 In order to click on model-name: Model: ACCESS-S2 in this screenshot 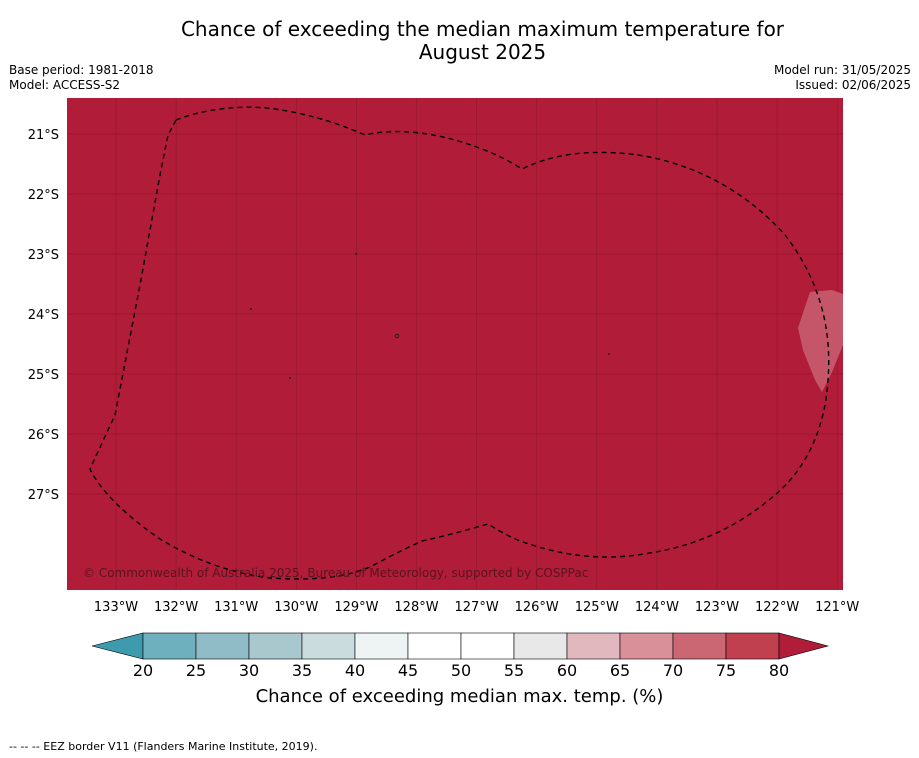, I will do `click(65, 85)`.